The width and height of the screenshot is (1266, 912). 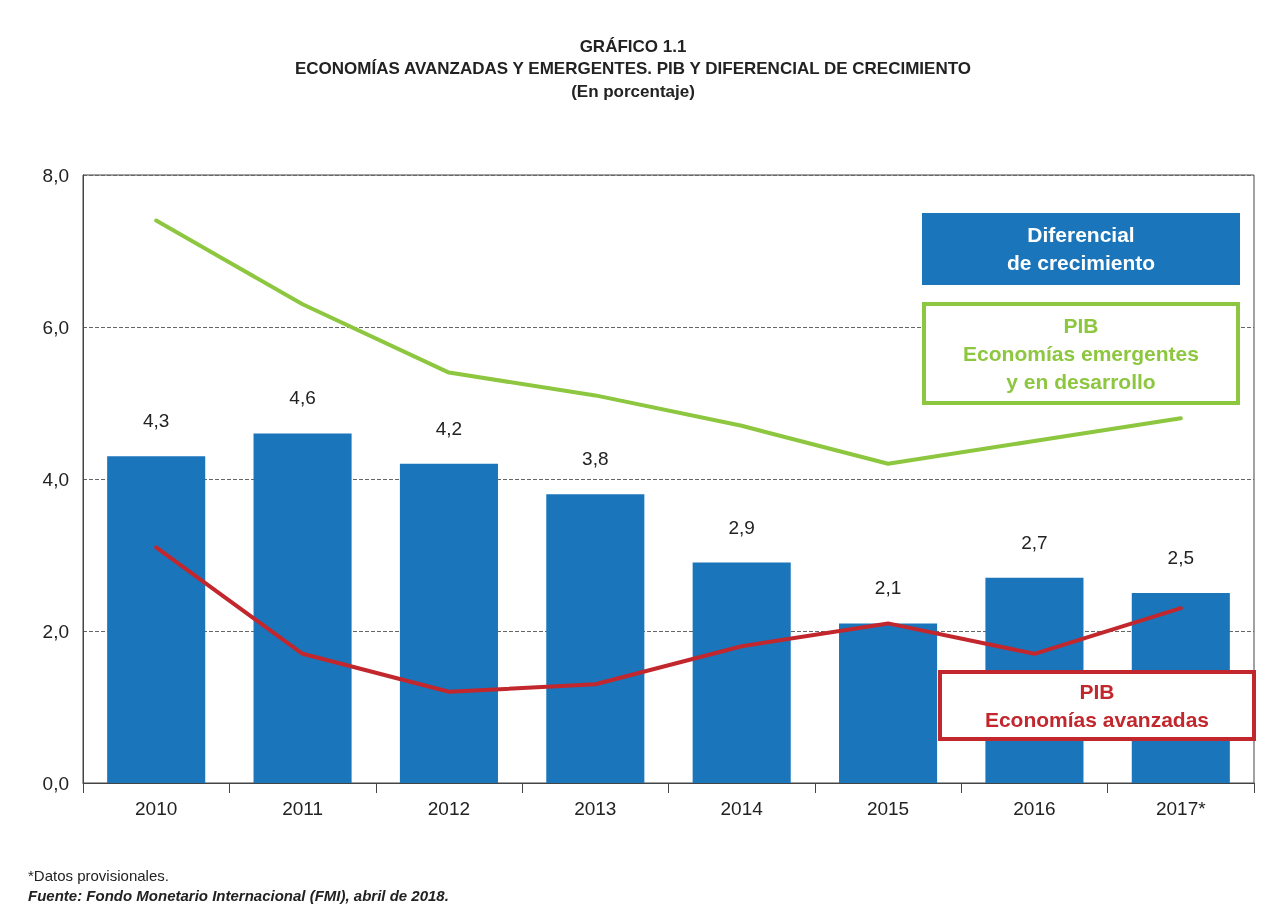 I want to click on data-label: 2,1, so click(x=888, y=588).